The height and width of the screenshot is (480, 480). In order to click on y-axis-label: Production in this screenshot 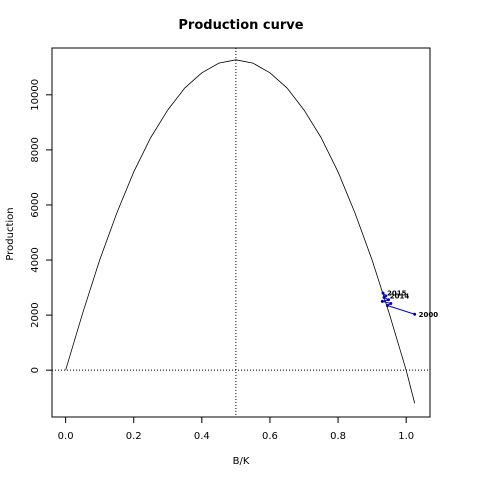, I will do `click(10, 233)`.